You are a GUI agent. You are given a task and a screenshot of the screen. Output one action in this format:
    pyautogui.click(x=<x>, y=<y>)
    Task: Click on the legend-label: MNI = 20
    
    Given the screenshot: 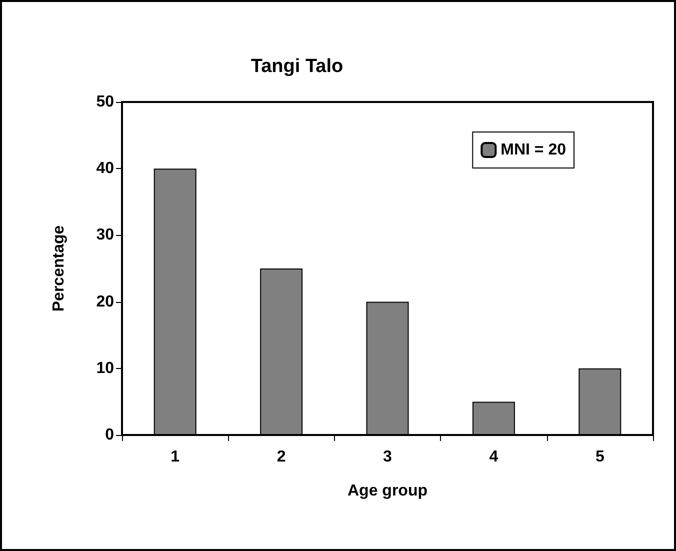 What is the action you would take?
    pyautogui.click(x=533, y=150)
    